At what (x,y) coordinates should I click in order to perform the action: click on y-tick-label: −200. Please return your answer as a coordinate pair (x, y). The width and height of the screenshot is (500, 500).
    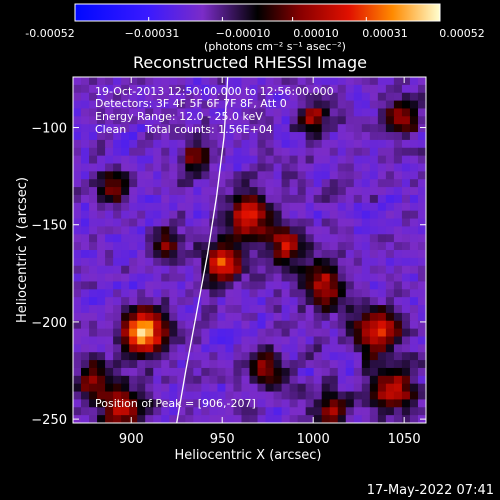
    Looking at the image, I should click on (49, 323).